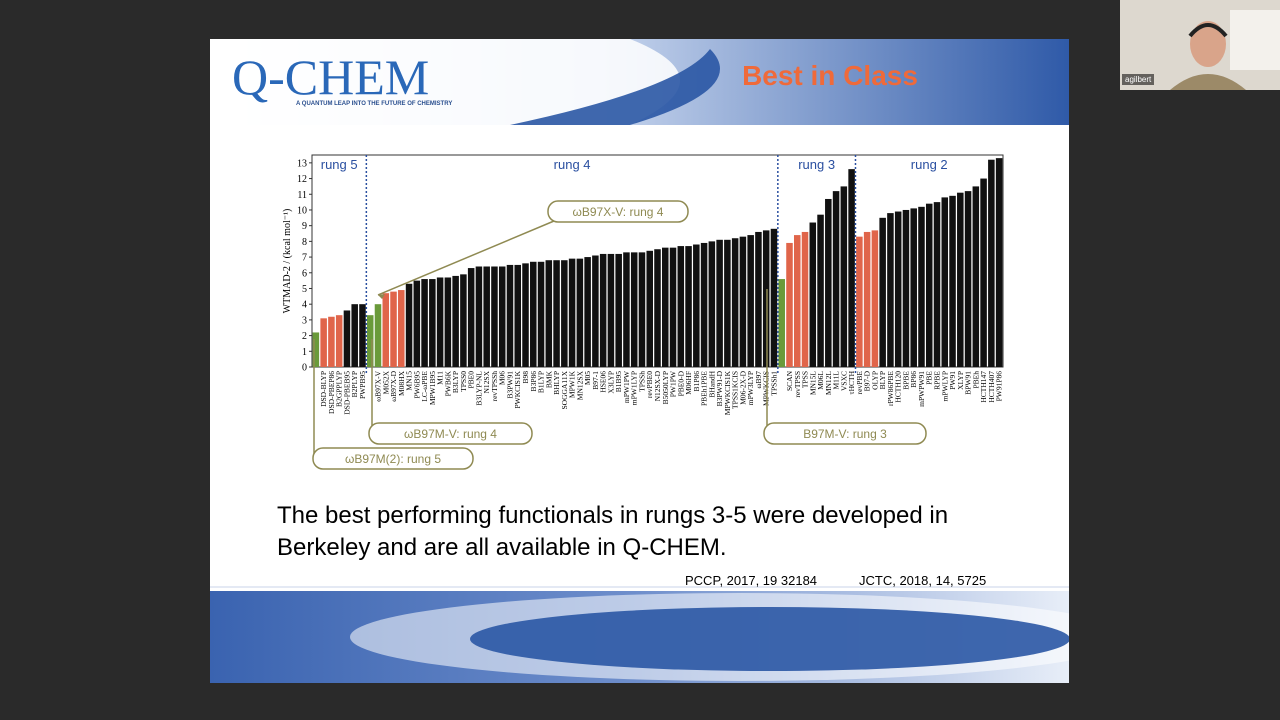  I want to click on x-tick-label: M06L, so click(820, 380).